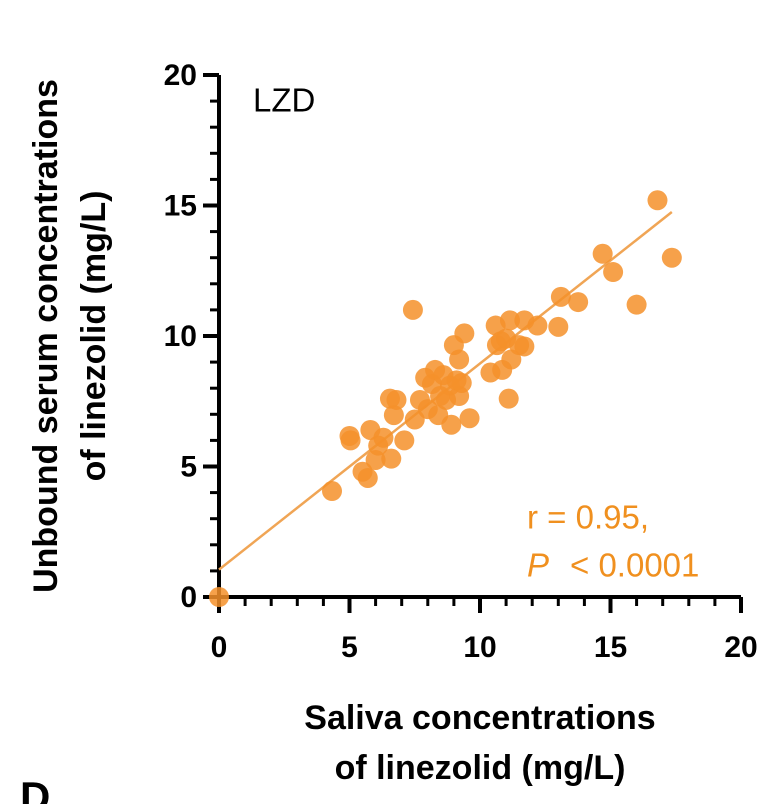 Image resolution: width=772 pixels, height=804 pixels. Describe the element at coordinates (588, 517) in the screenshot. I see `annotation: r = 0.95,` at that location.